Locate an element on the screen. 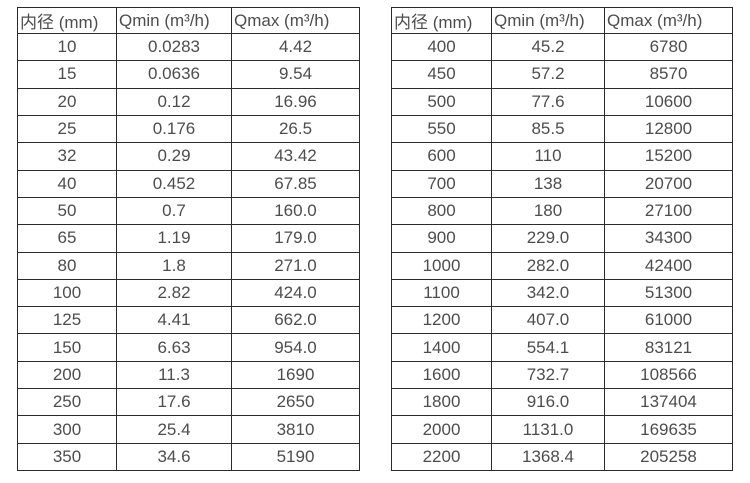  table-cell: 500 is located at coordinates (441, 101).